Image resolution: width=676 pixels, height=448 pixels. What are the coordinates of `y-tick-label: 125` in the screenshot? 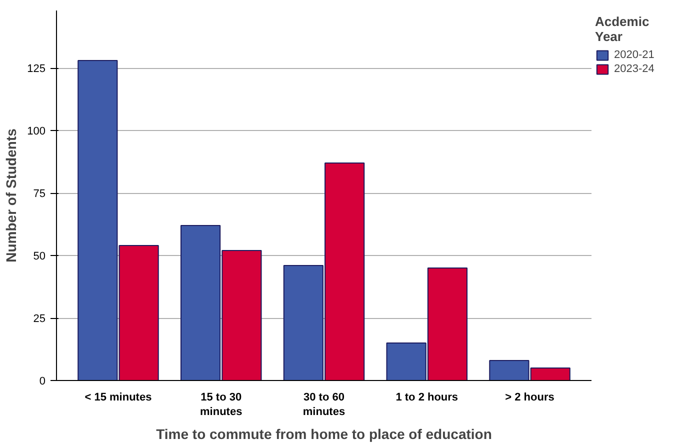 It's located at (36, 69).